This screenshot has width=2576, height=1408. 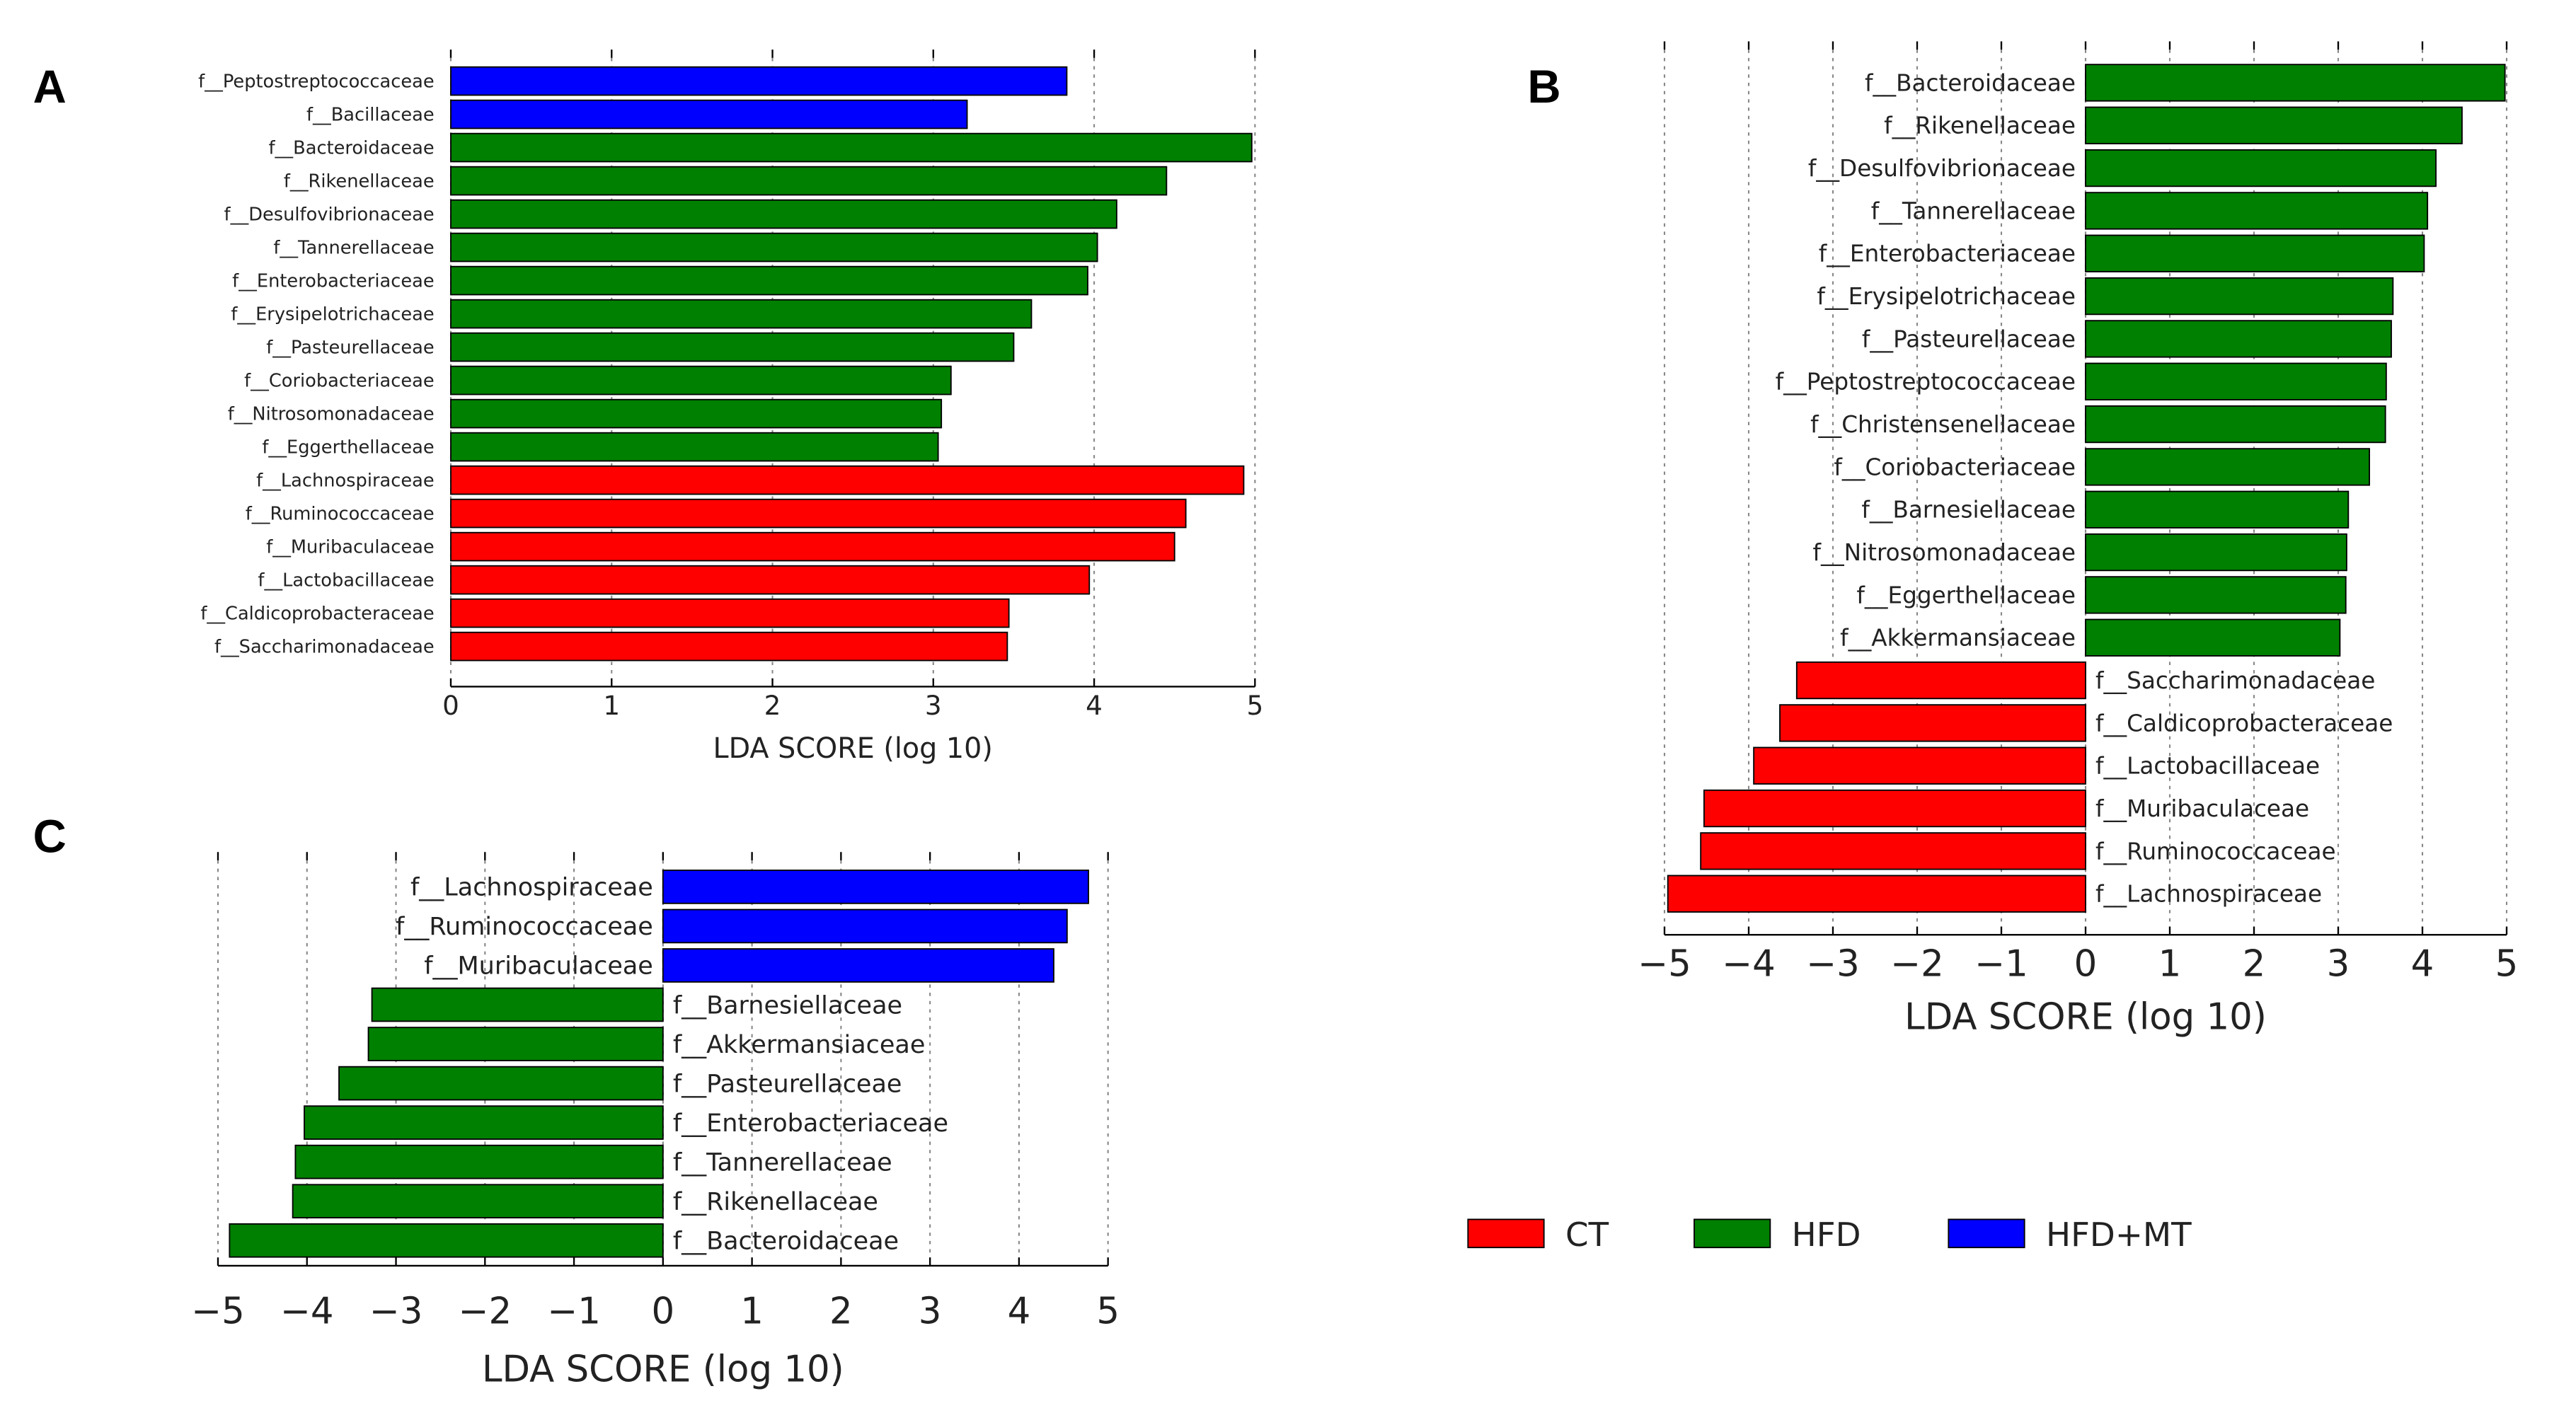 What do you see at coordinates (348, 447) in the screenshot?
I see `bar-label: f__Eggerthellaceae` at bounding box center [348, 447].